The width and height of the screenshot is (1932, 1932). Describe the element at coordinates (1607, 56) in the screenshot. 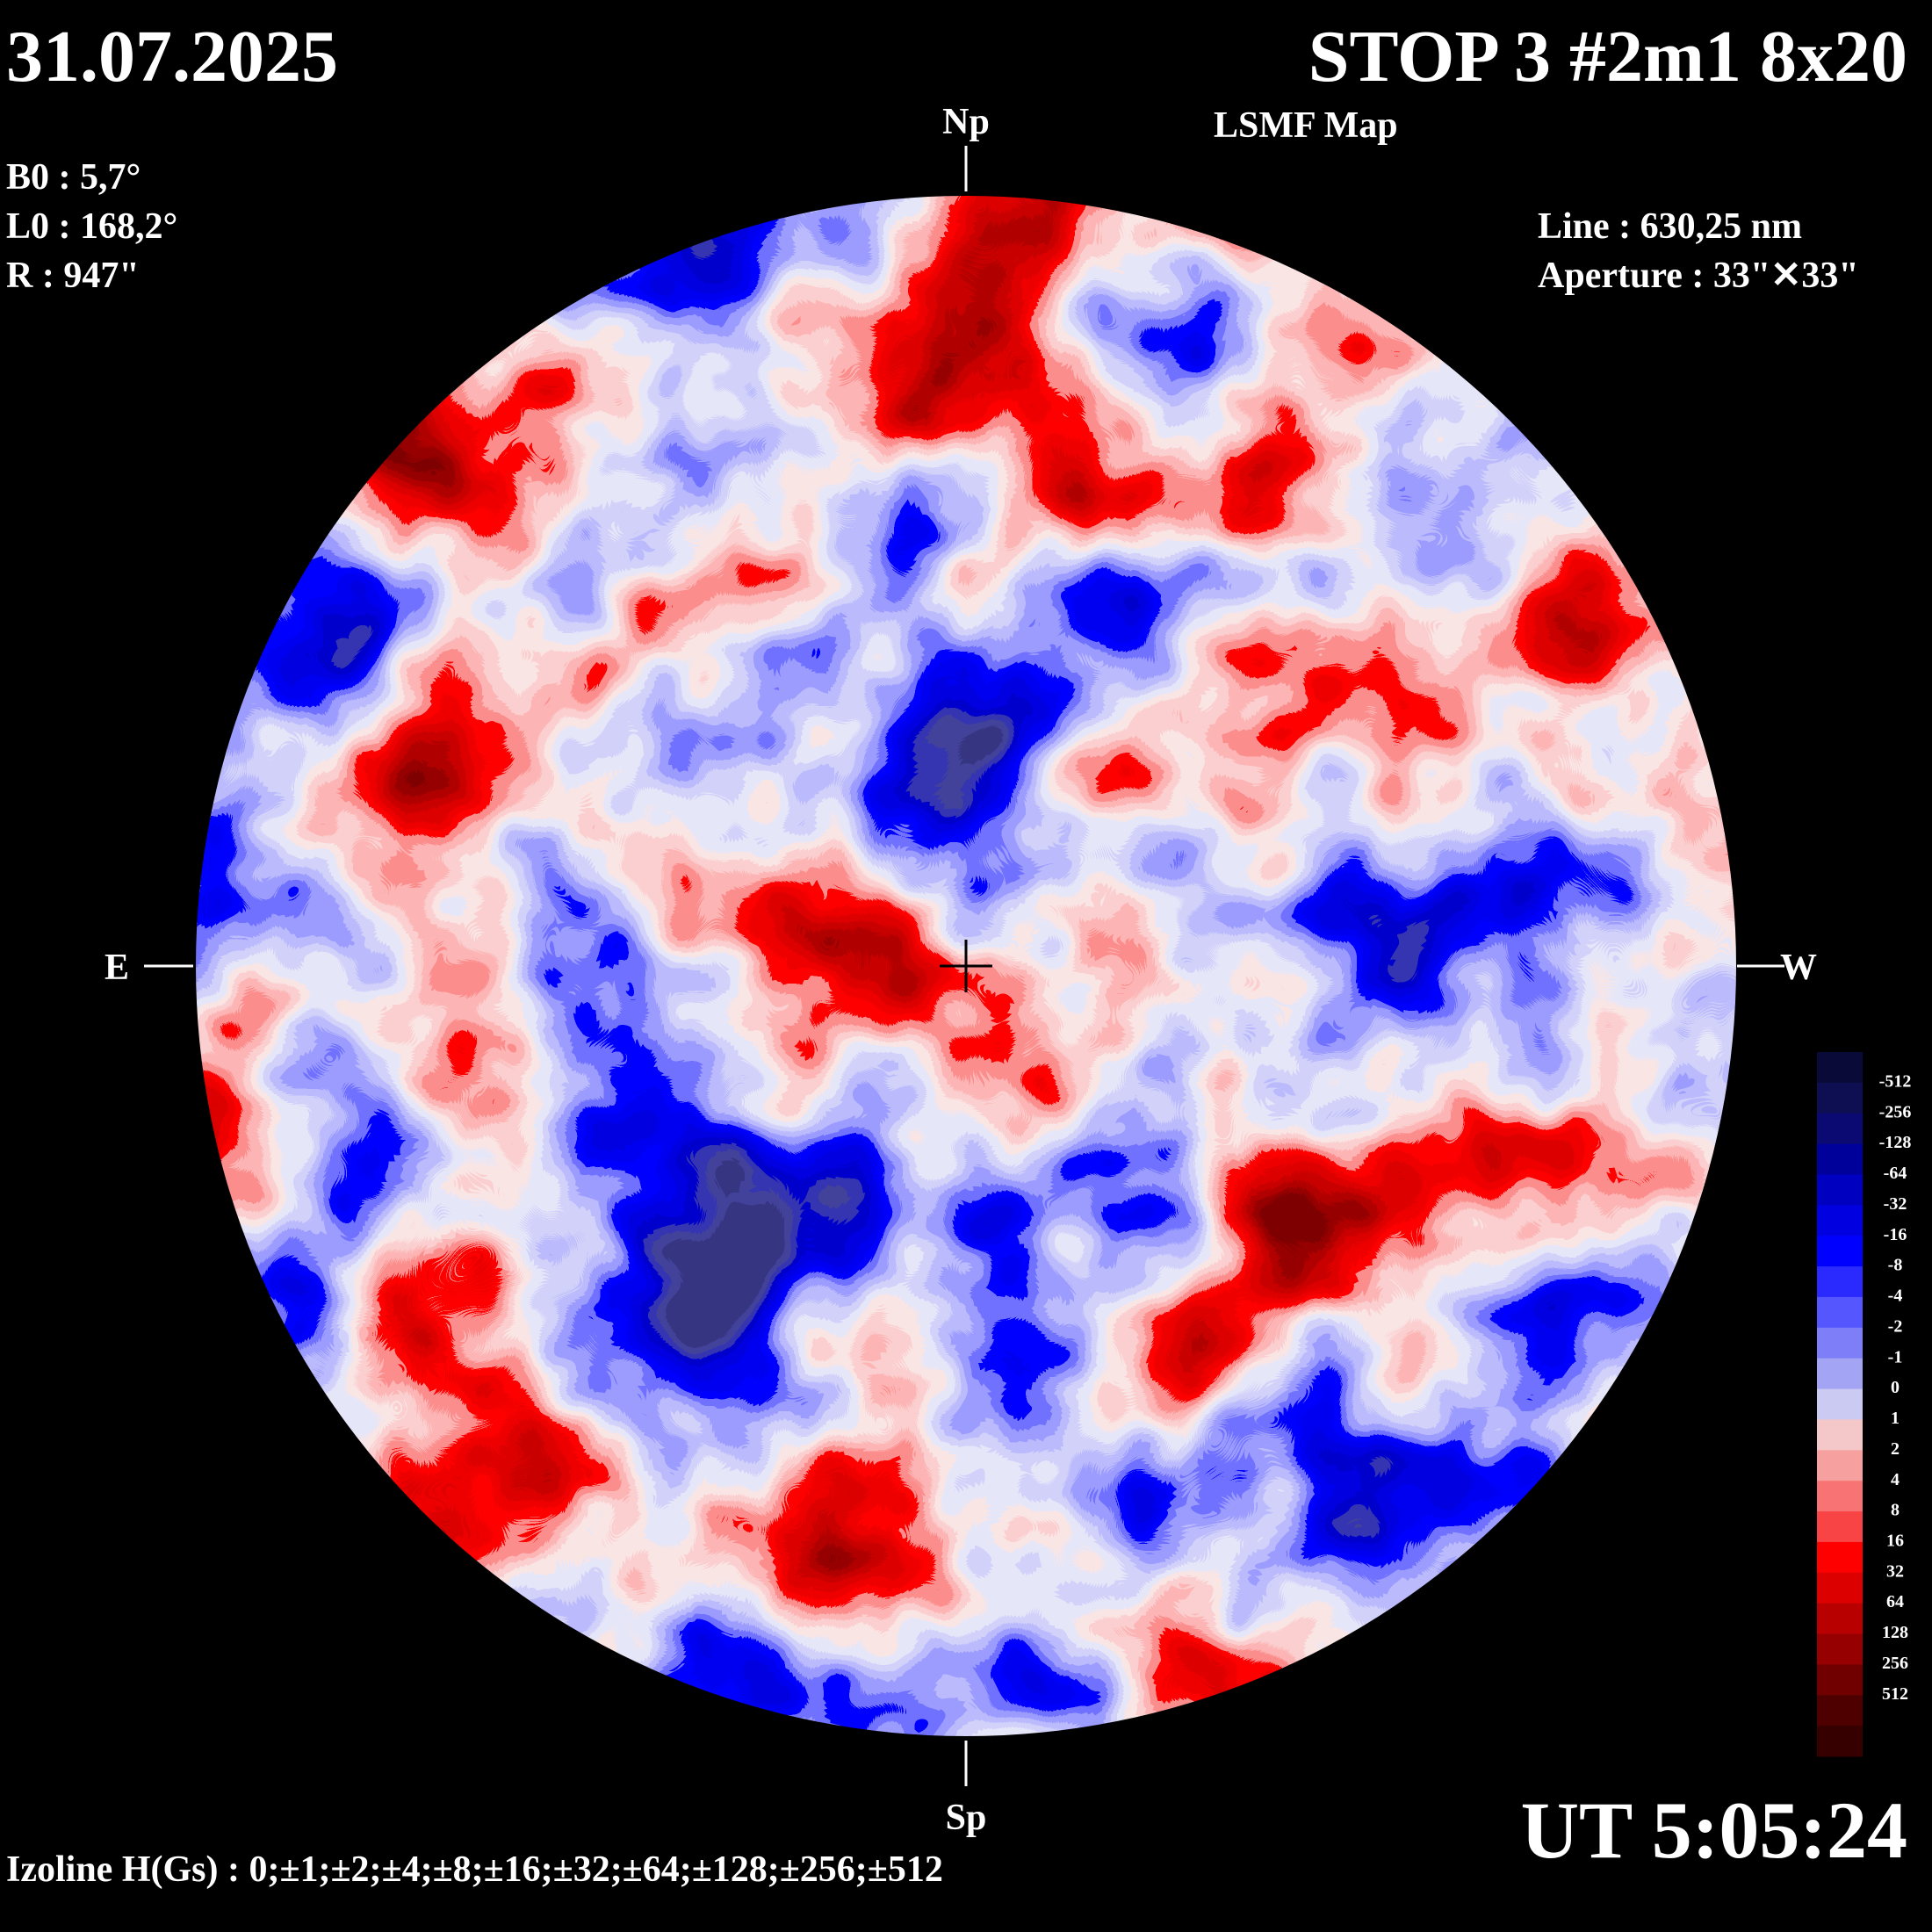

I see `title: STOP 3 #2m1 8x20` at that location.